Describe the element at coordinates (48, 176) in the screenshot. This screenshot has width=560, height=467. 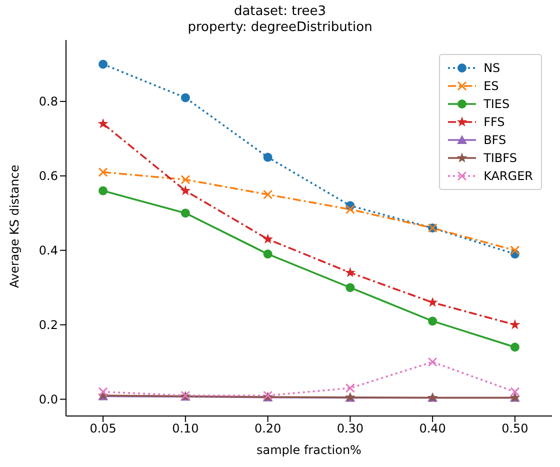
I see `y-tick-label: 0.6` at that location.